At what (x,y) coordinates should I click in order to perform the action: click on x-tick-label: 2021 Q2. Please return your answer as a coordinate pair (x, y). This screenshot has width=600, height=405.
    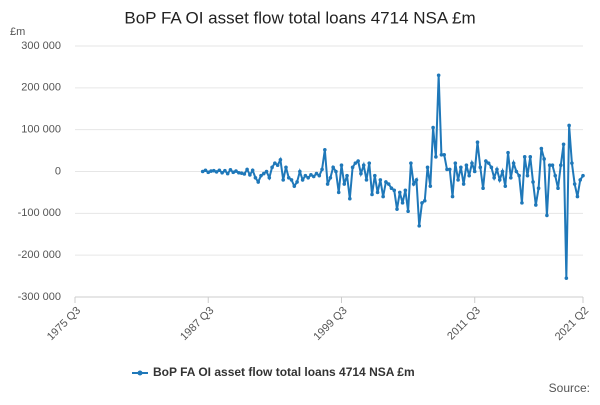
    Looking at the image, I should click on (572, 324).